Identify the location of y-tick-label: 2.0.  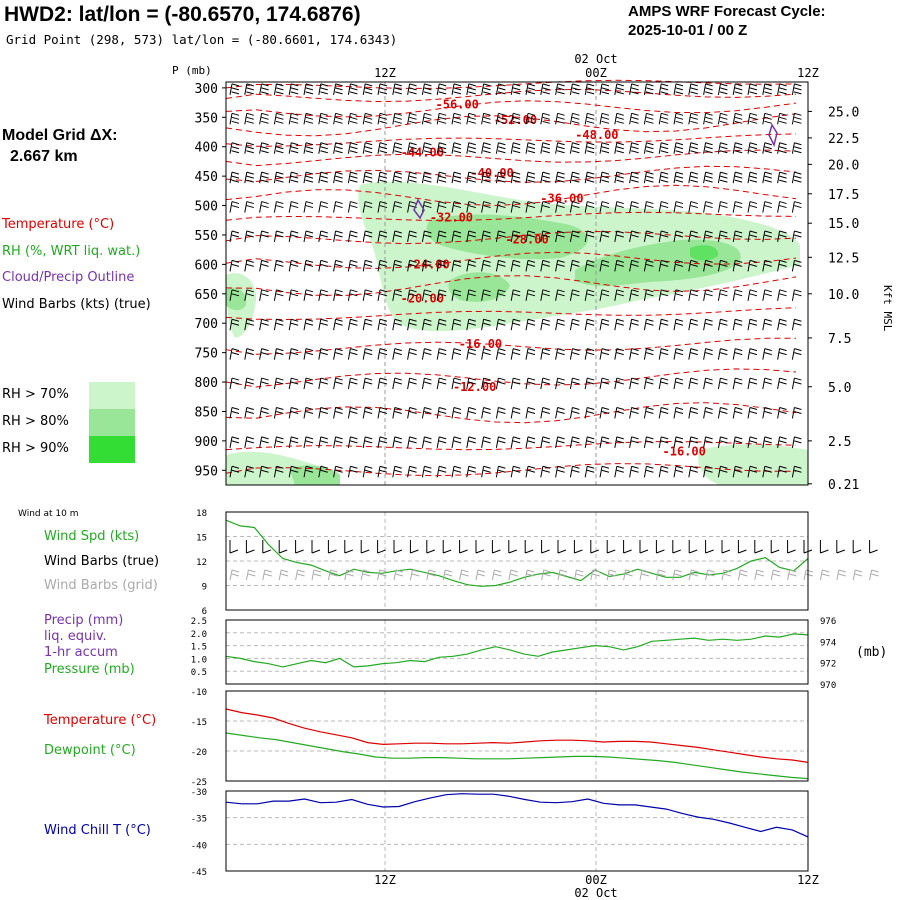
(199, 635).